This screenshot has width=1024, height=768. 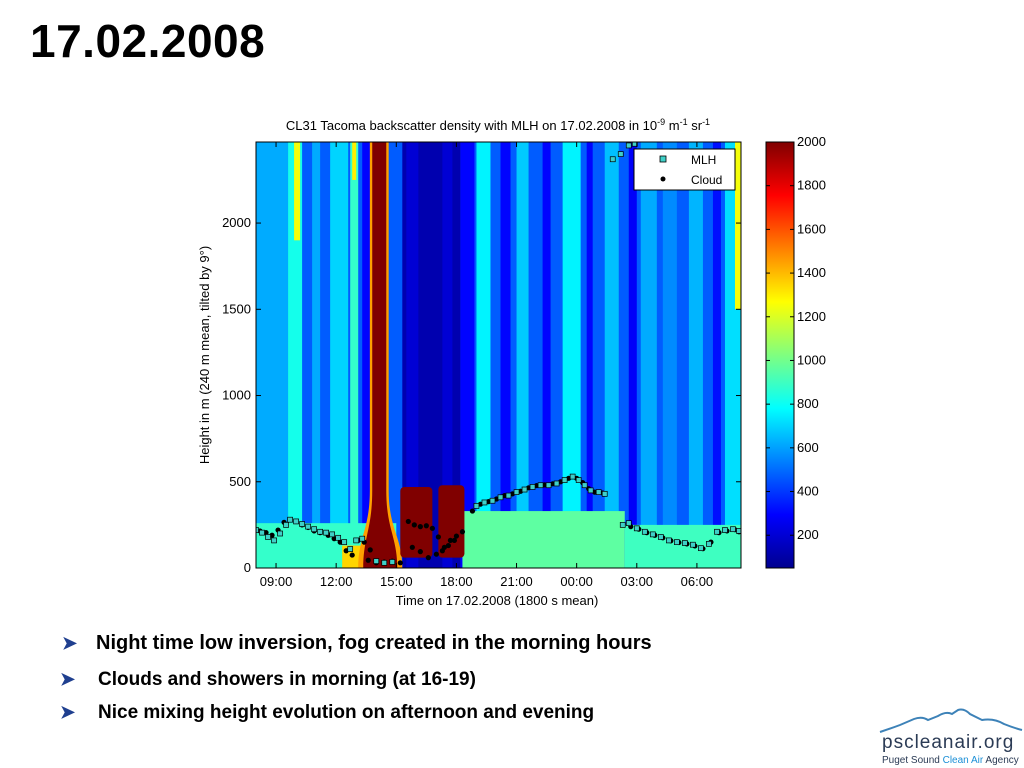 What do you see at coordinates (811, 359) in the screenshot?
I see `colorbar-tick-label: 1000` at bounding box center [811, 359].